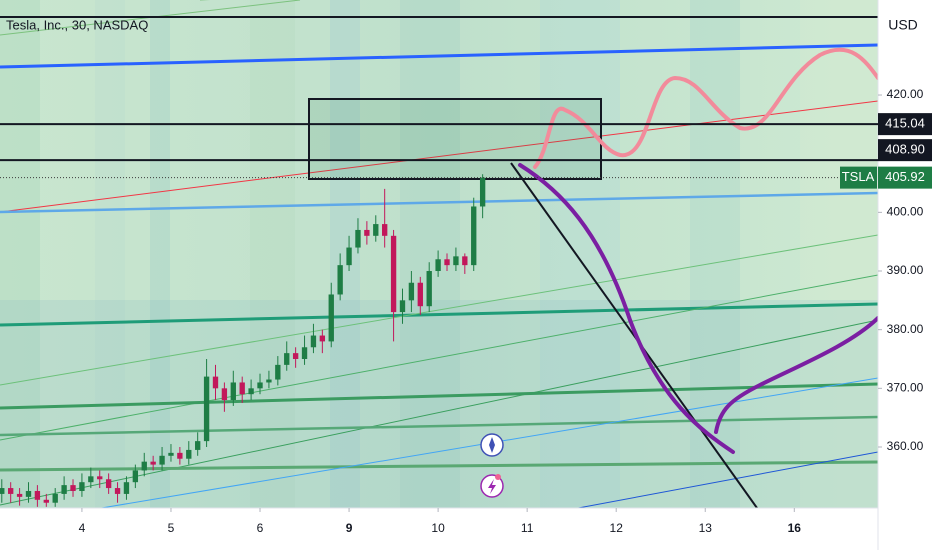 The width and height of the screenshot is (932, 550). Describe the element at coordinates (77, 24) in the screenshot. I see `chart-title: Tesla, Inc., 30, NASDAQ` at that location.